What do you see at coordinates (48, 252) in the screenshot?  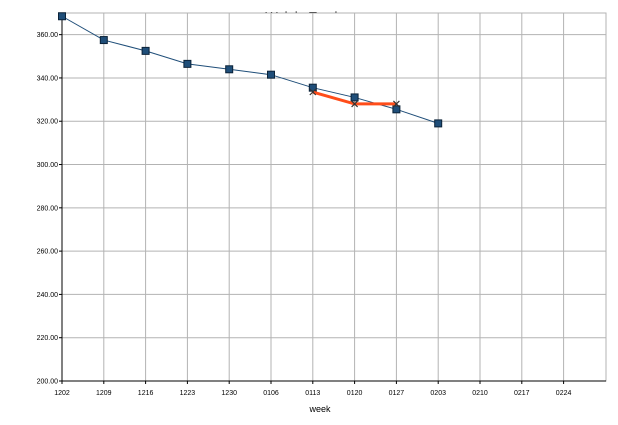 I see `y-tick-label: 260.00` at bounding box center [48, 252].